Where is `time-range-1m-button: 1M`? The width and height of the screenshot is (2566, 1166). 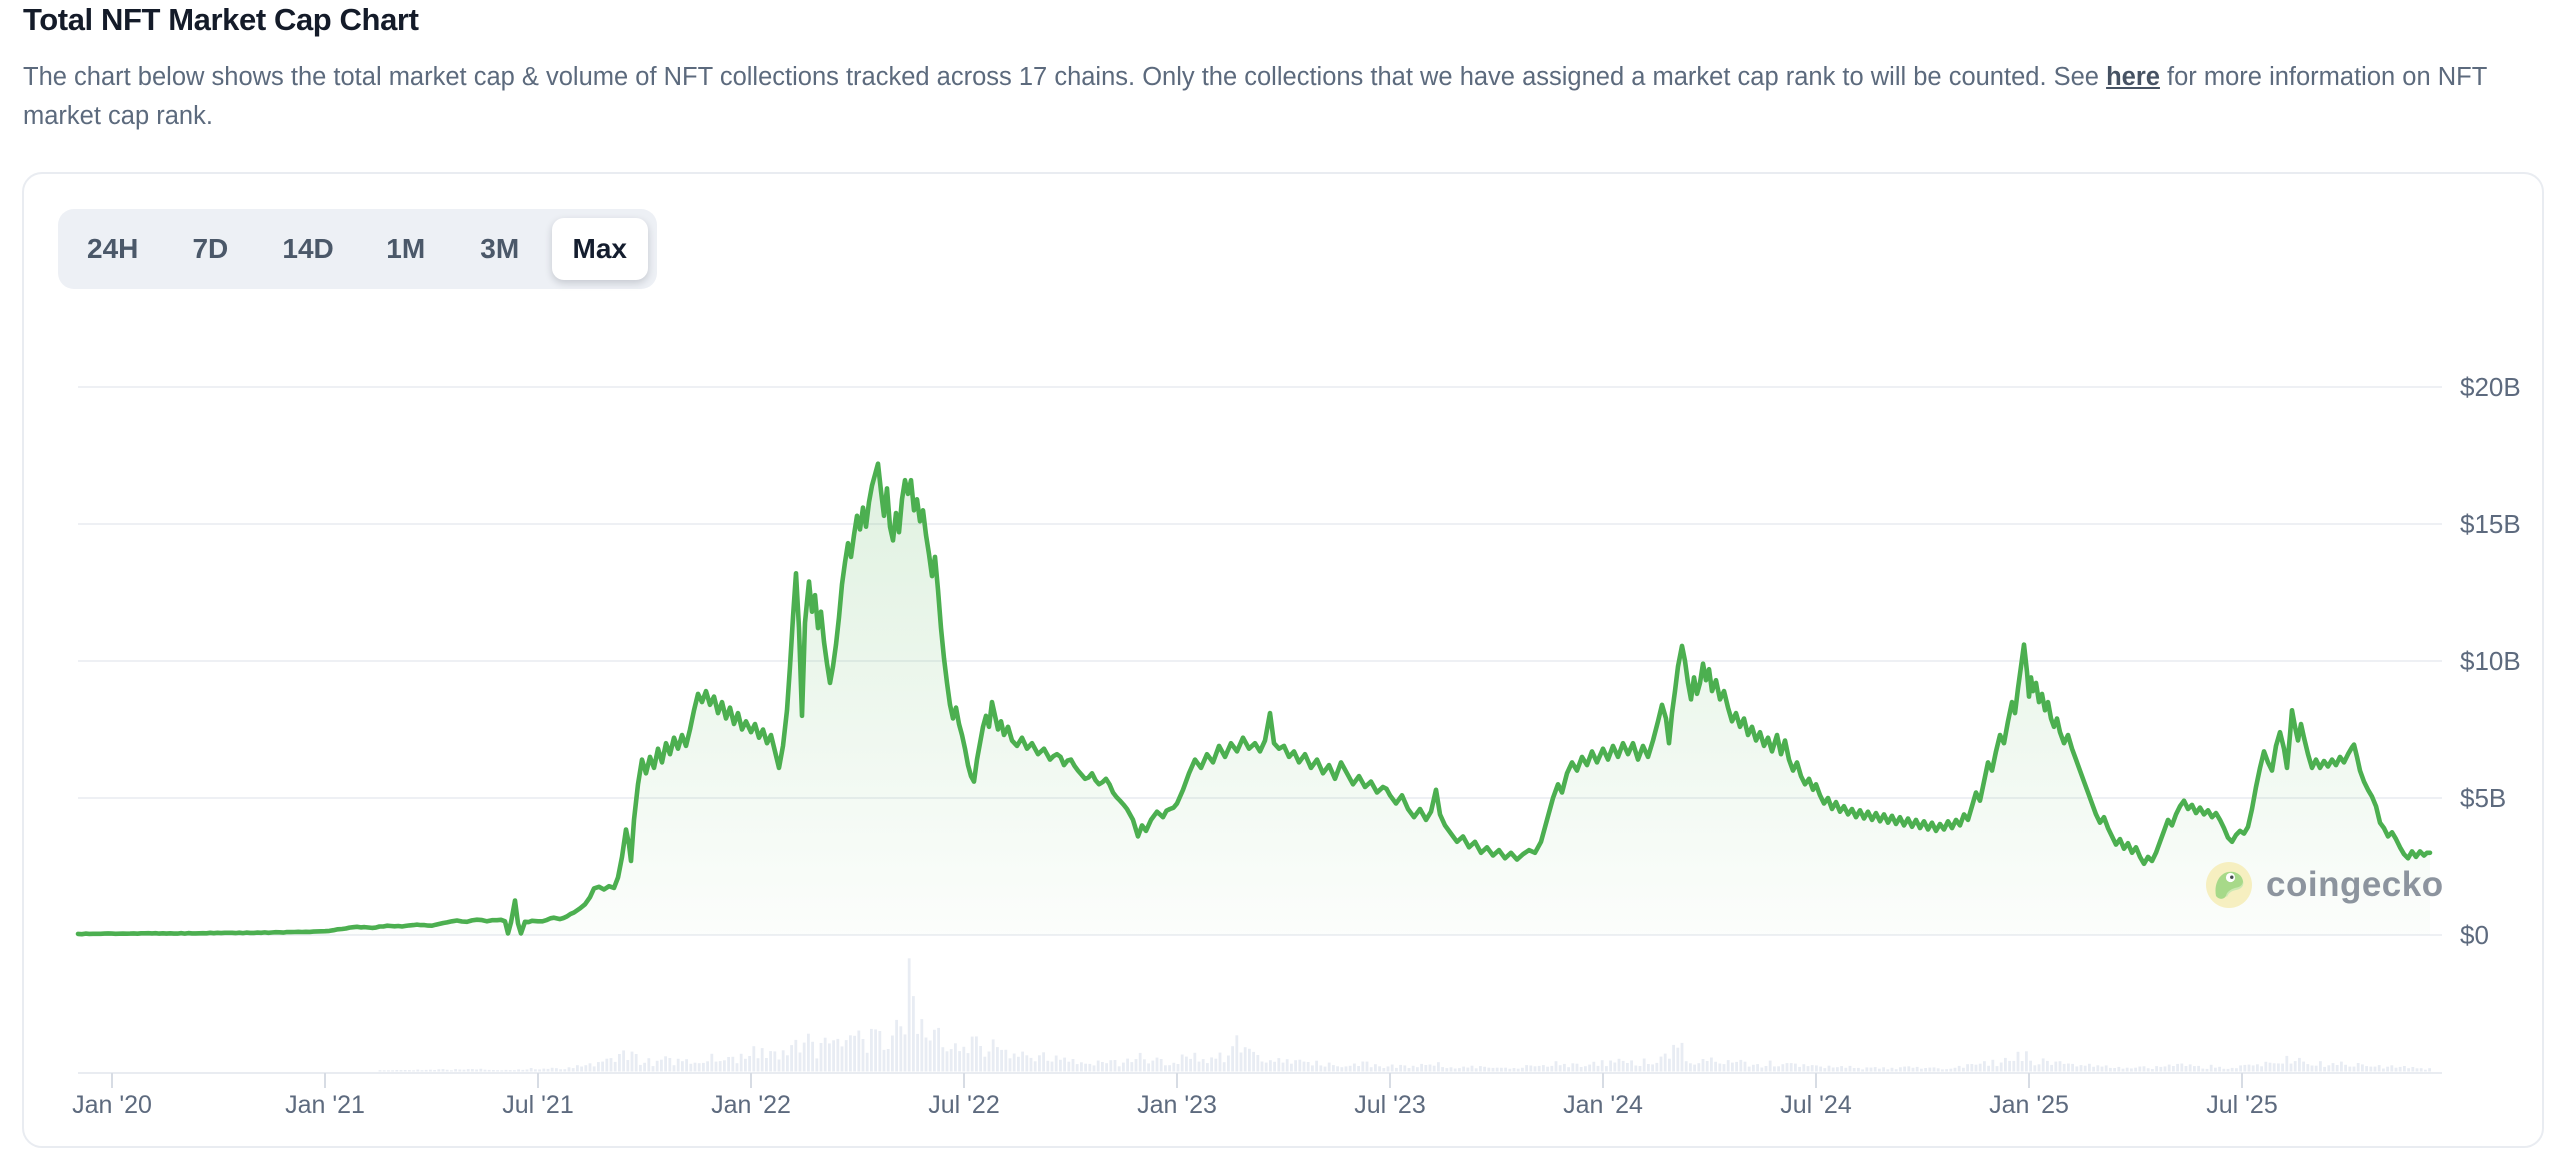 time-range-1m-button: 1M is located at coordinates (406, 249).